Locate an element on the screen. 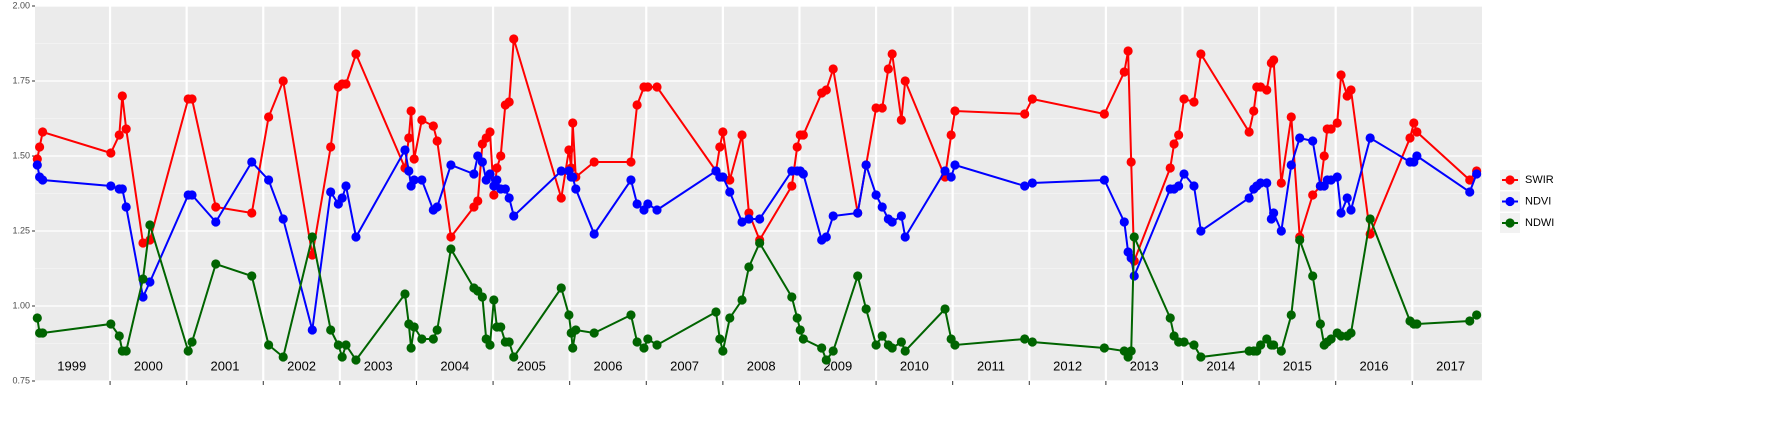 This screenshot has height=442, width=1773. legend: SWIR NDVI NDWI is located at coordinates (1527, 201).